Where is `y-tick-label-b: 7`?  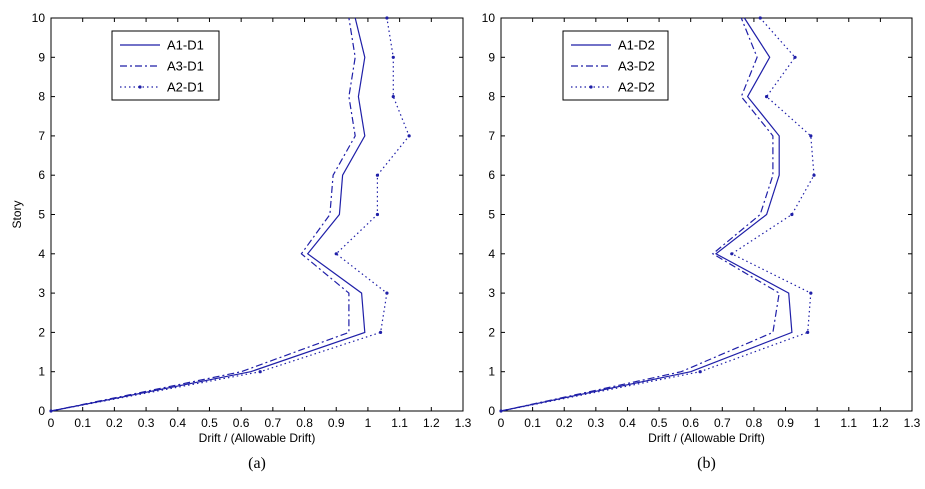
y-tick-label-b: 7 is located at coordinates (491, 136).